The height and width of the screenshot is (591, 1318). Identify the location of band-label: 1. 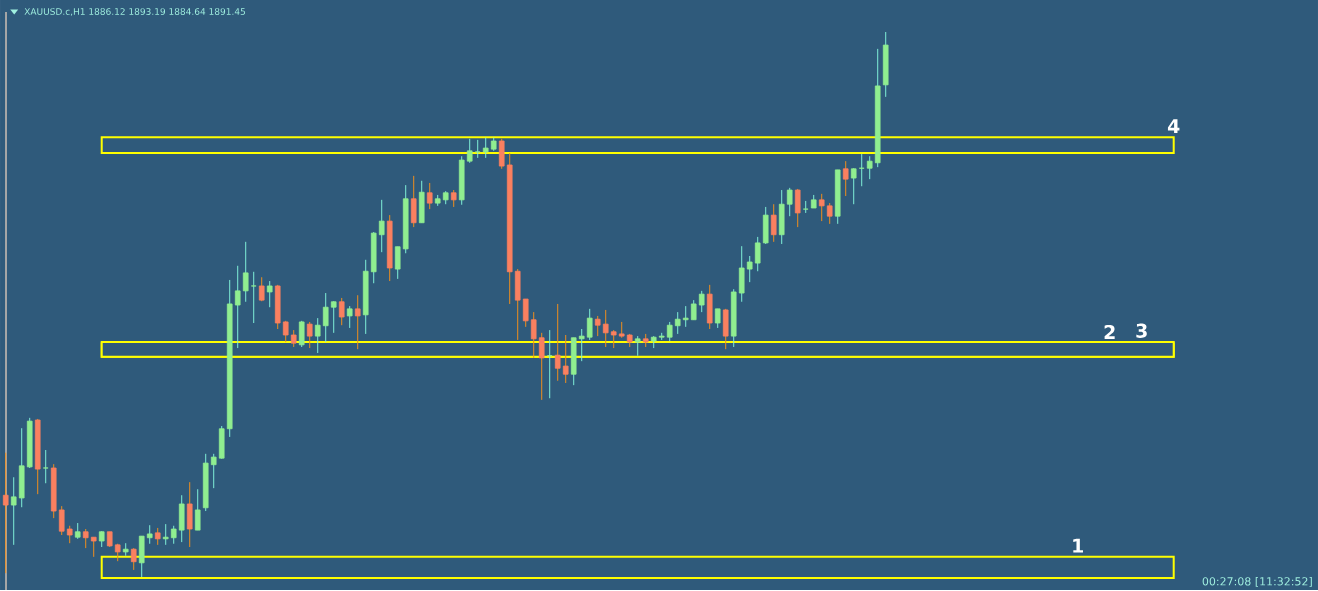
(1078, 545).